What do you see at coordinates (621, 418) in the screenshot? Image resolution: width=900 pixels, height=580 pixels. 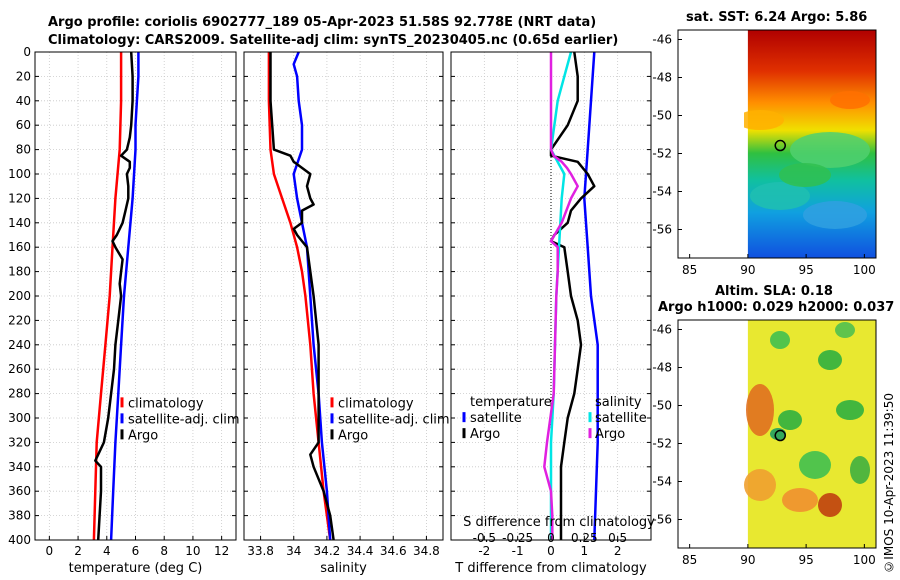 I see `legend-label-salinity-satellite: satellite` at bounding box center [621, 418].